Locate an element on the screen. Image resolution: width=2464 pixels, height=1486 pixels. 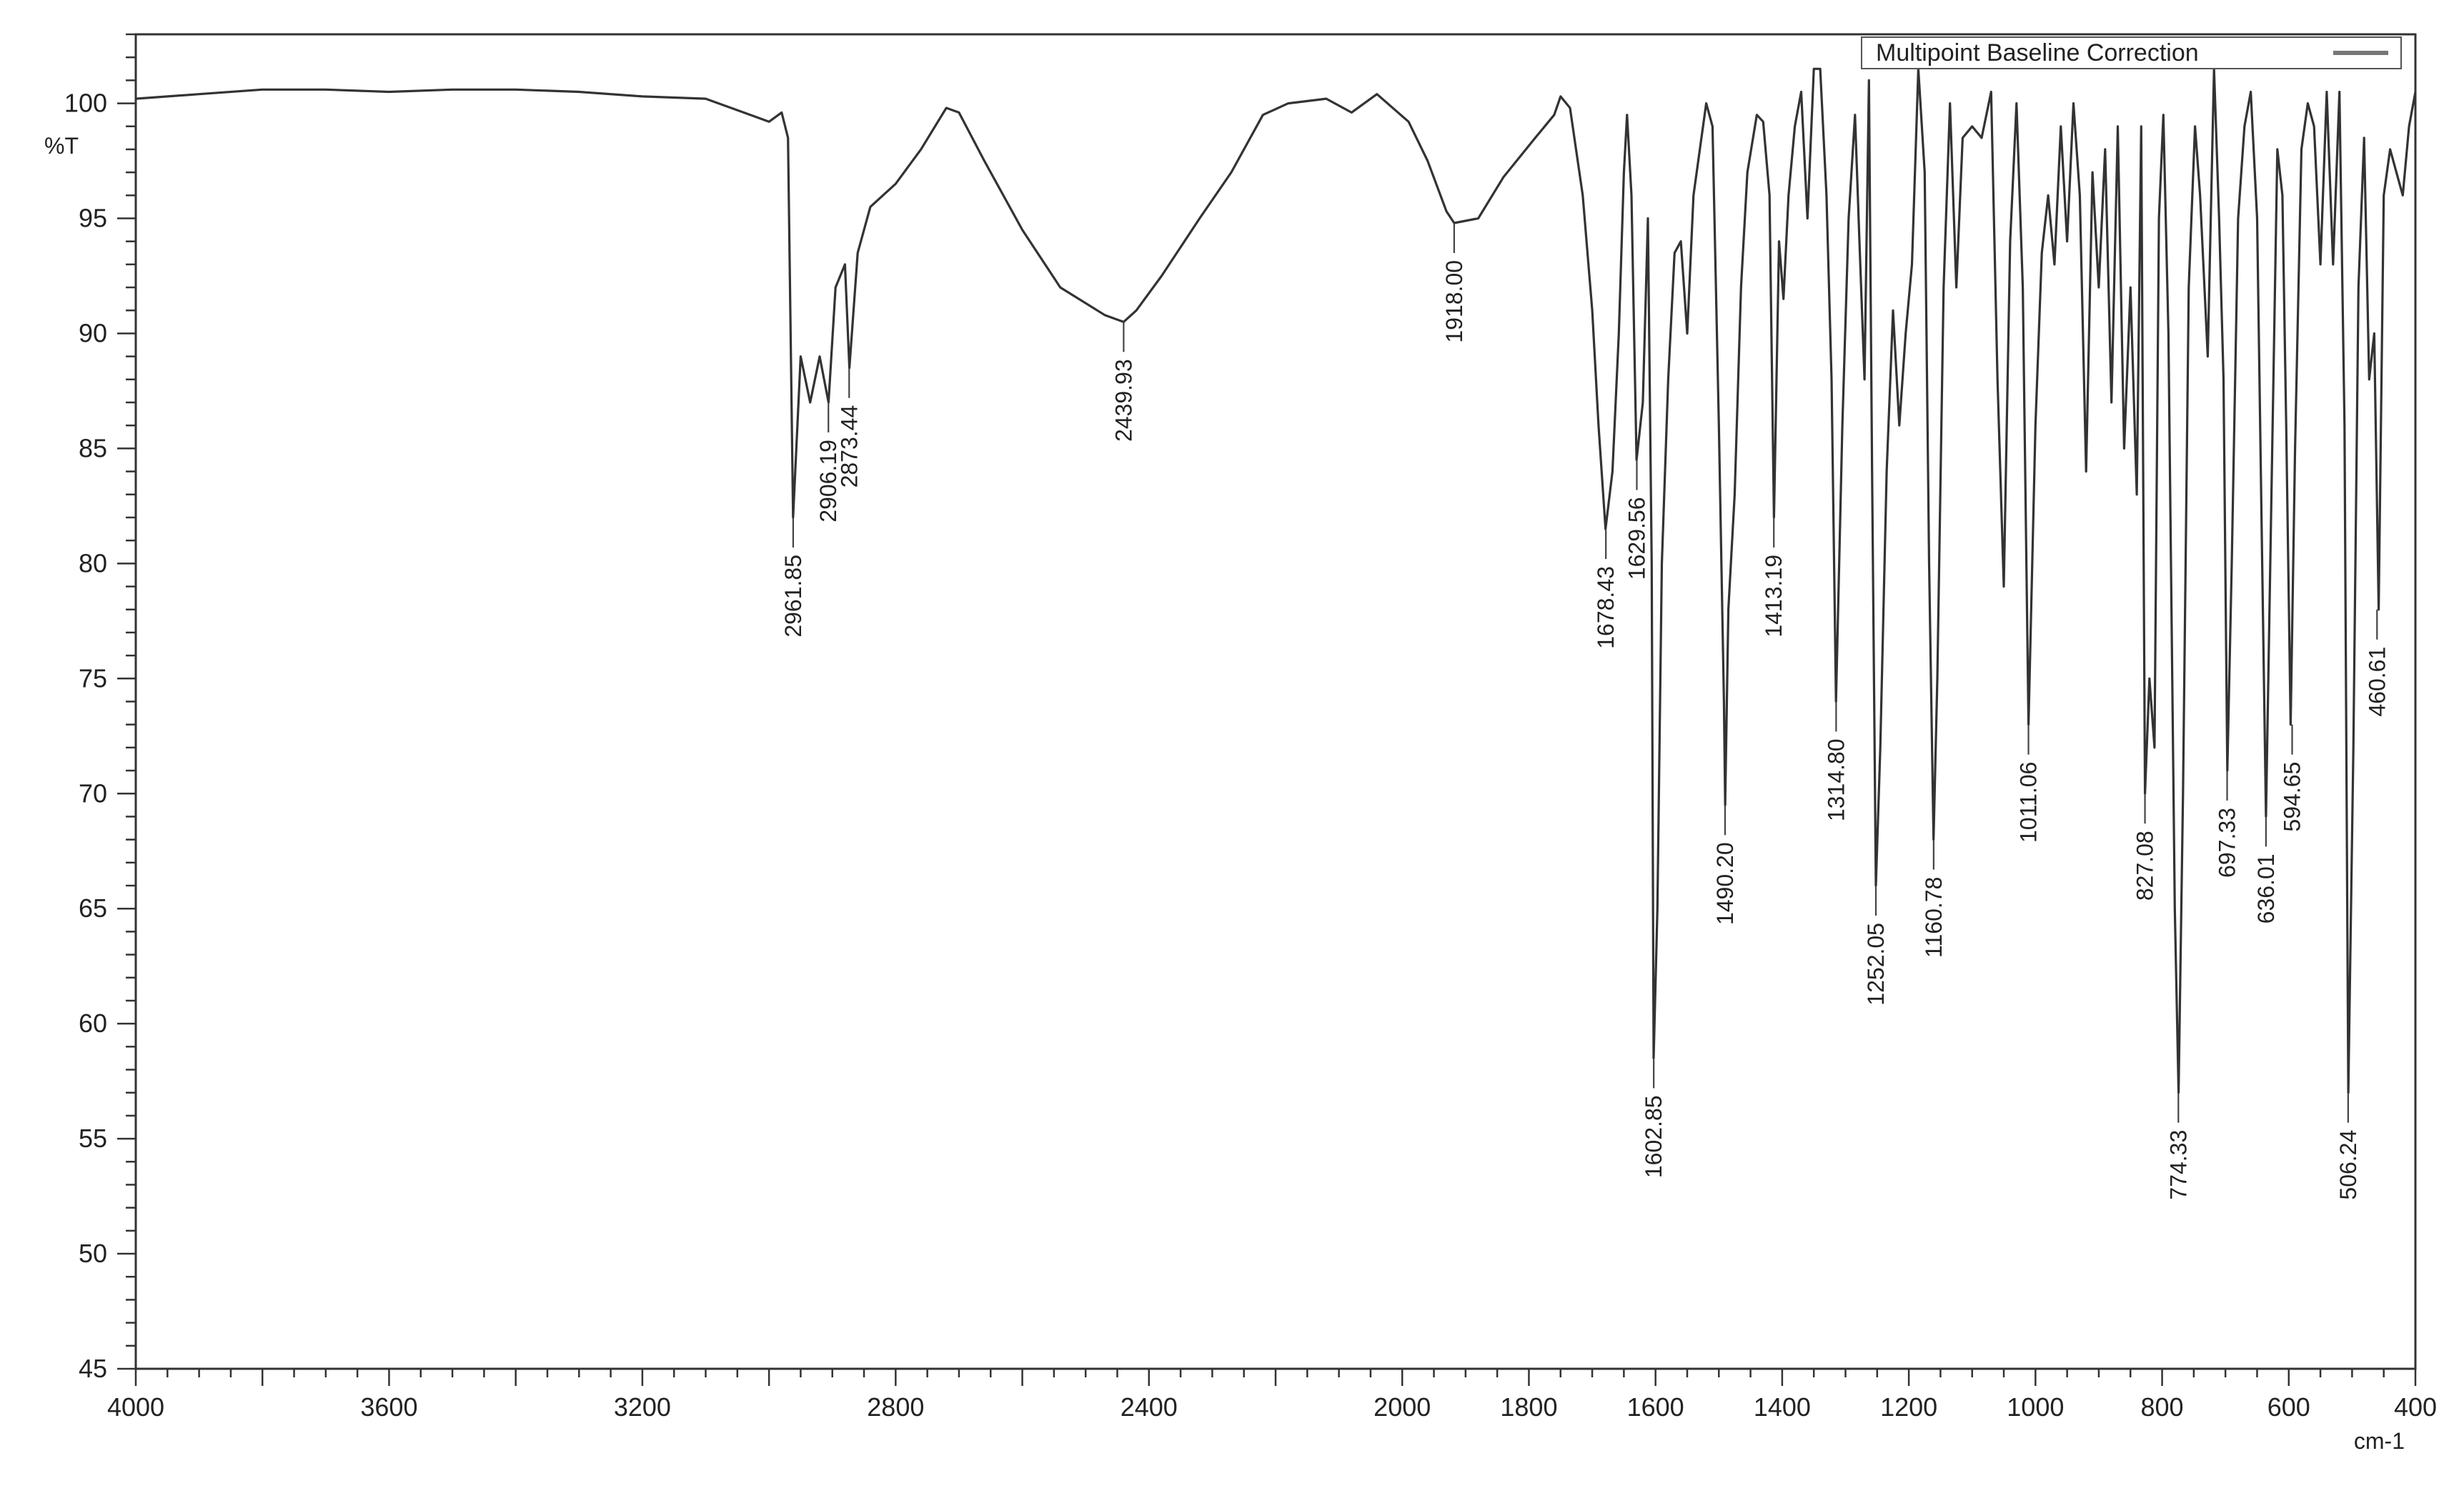
peak-label: 460.61 is located at coordinates (2377, 682).